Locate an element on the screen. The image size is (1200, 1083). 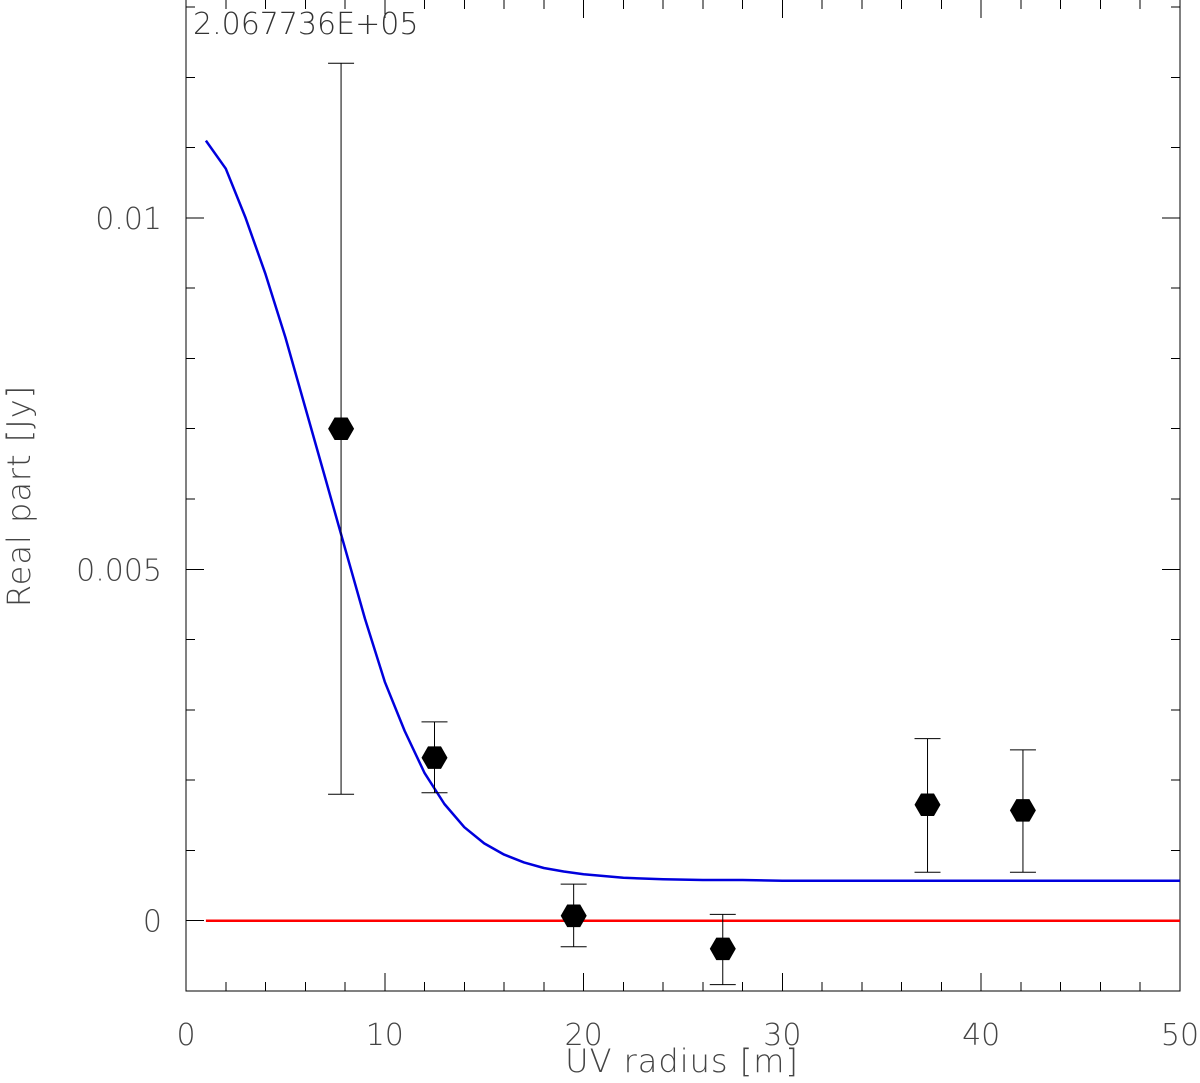
x-axis-title: UV radius [m] is located at coordinates (682, 1061).